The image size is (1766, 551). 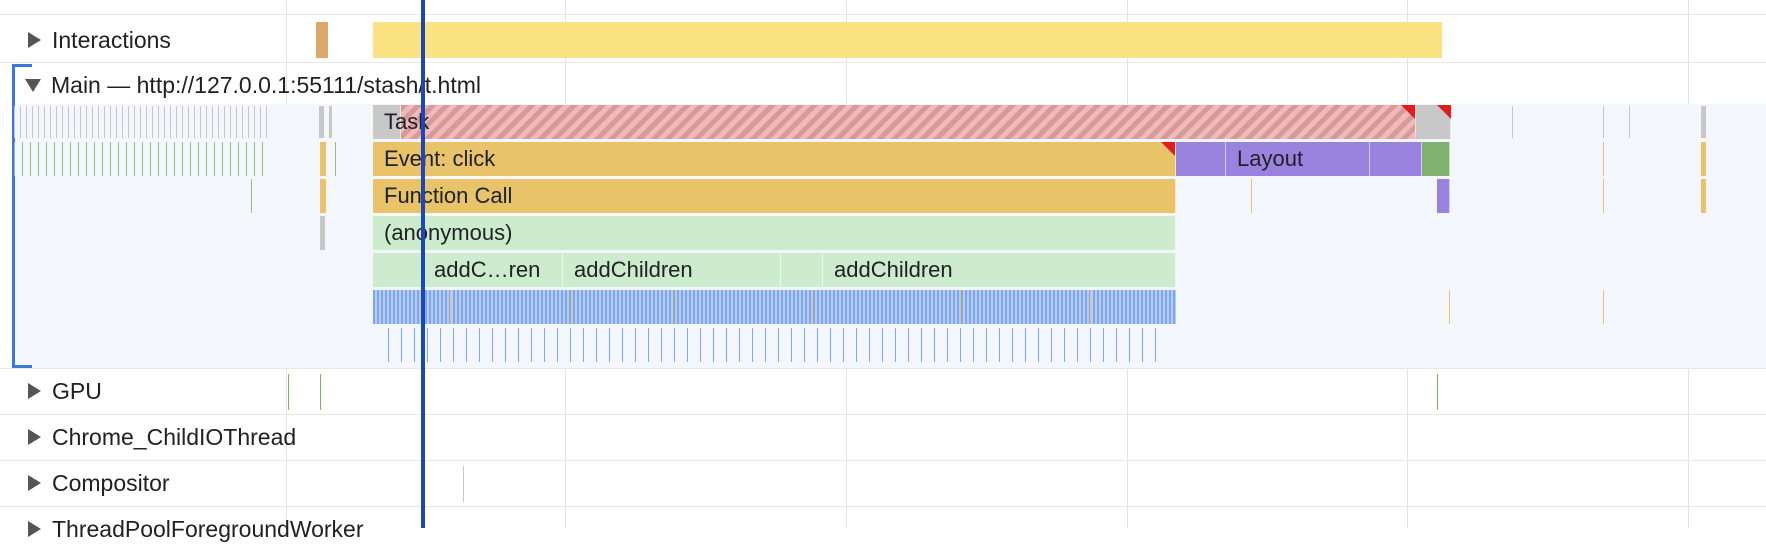 What do you see at coordinates (463, 484) in the screenshot?
I see `compositor-tick` at bounding box center [463, 484].